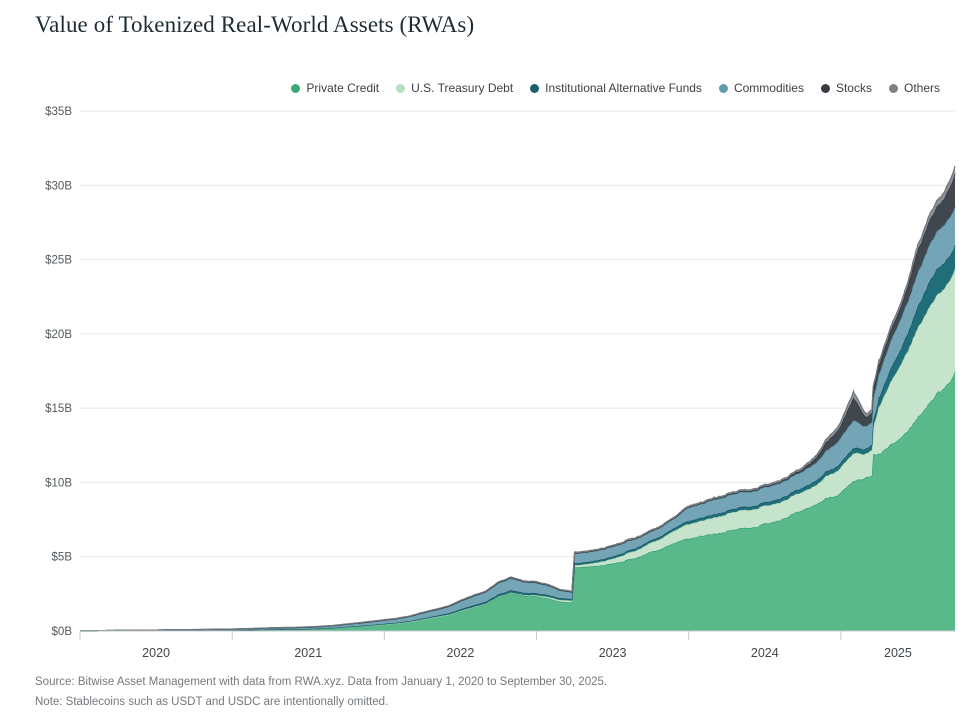  I want to click on x-axis-label: 2021, so click(308, 653).